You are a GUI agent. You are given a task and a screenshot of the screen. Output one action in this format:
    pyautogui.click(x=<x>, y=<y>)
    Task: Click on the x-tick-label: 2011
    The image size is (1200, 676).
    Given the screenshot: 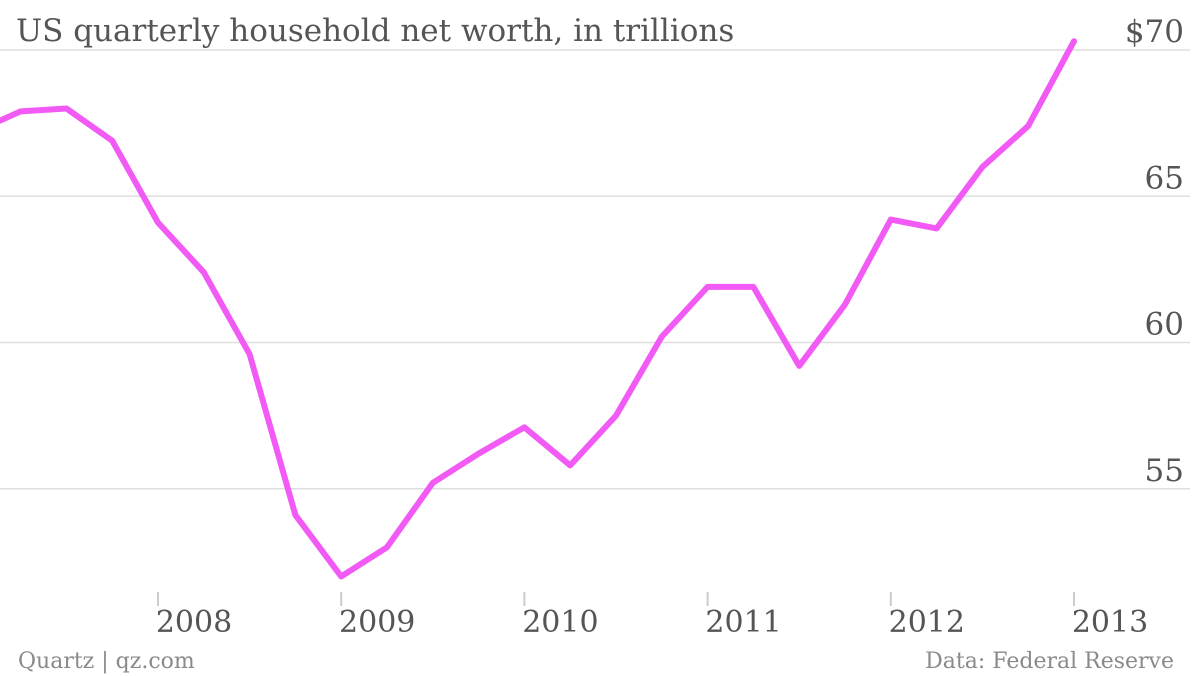 What is the action you would take?
    pyautogui.click(x=743, y=622)
    